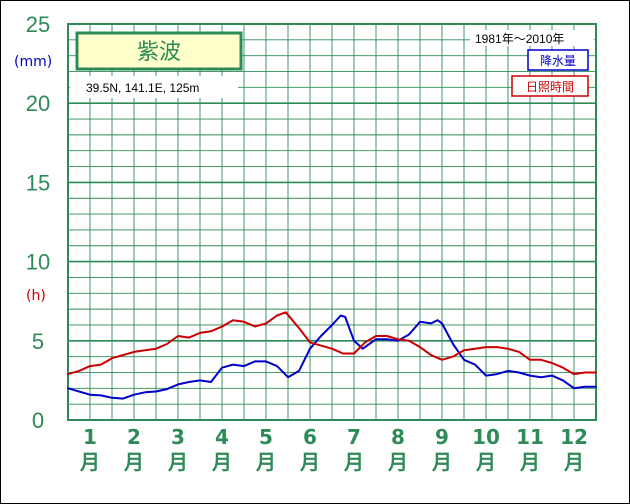  I want to click on period-box, so click(532, 38).